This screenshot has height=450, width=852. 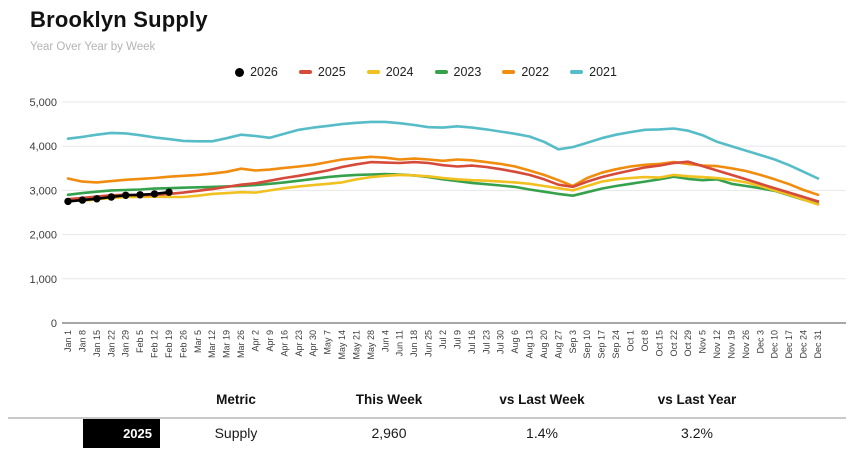 I want to click on x-tick-label: Sep 24, so click(x=616, y=344).